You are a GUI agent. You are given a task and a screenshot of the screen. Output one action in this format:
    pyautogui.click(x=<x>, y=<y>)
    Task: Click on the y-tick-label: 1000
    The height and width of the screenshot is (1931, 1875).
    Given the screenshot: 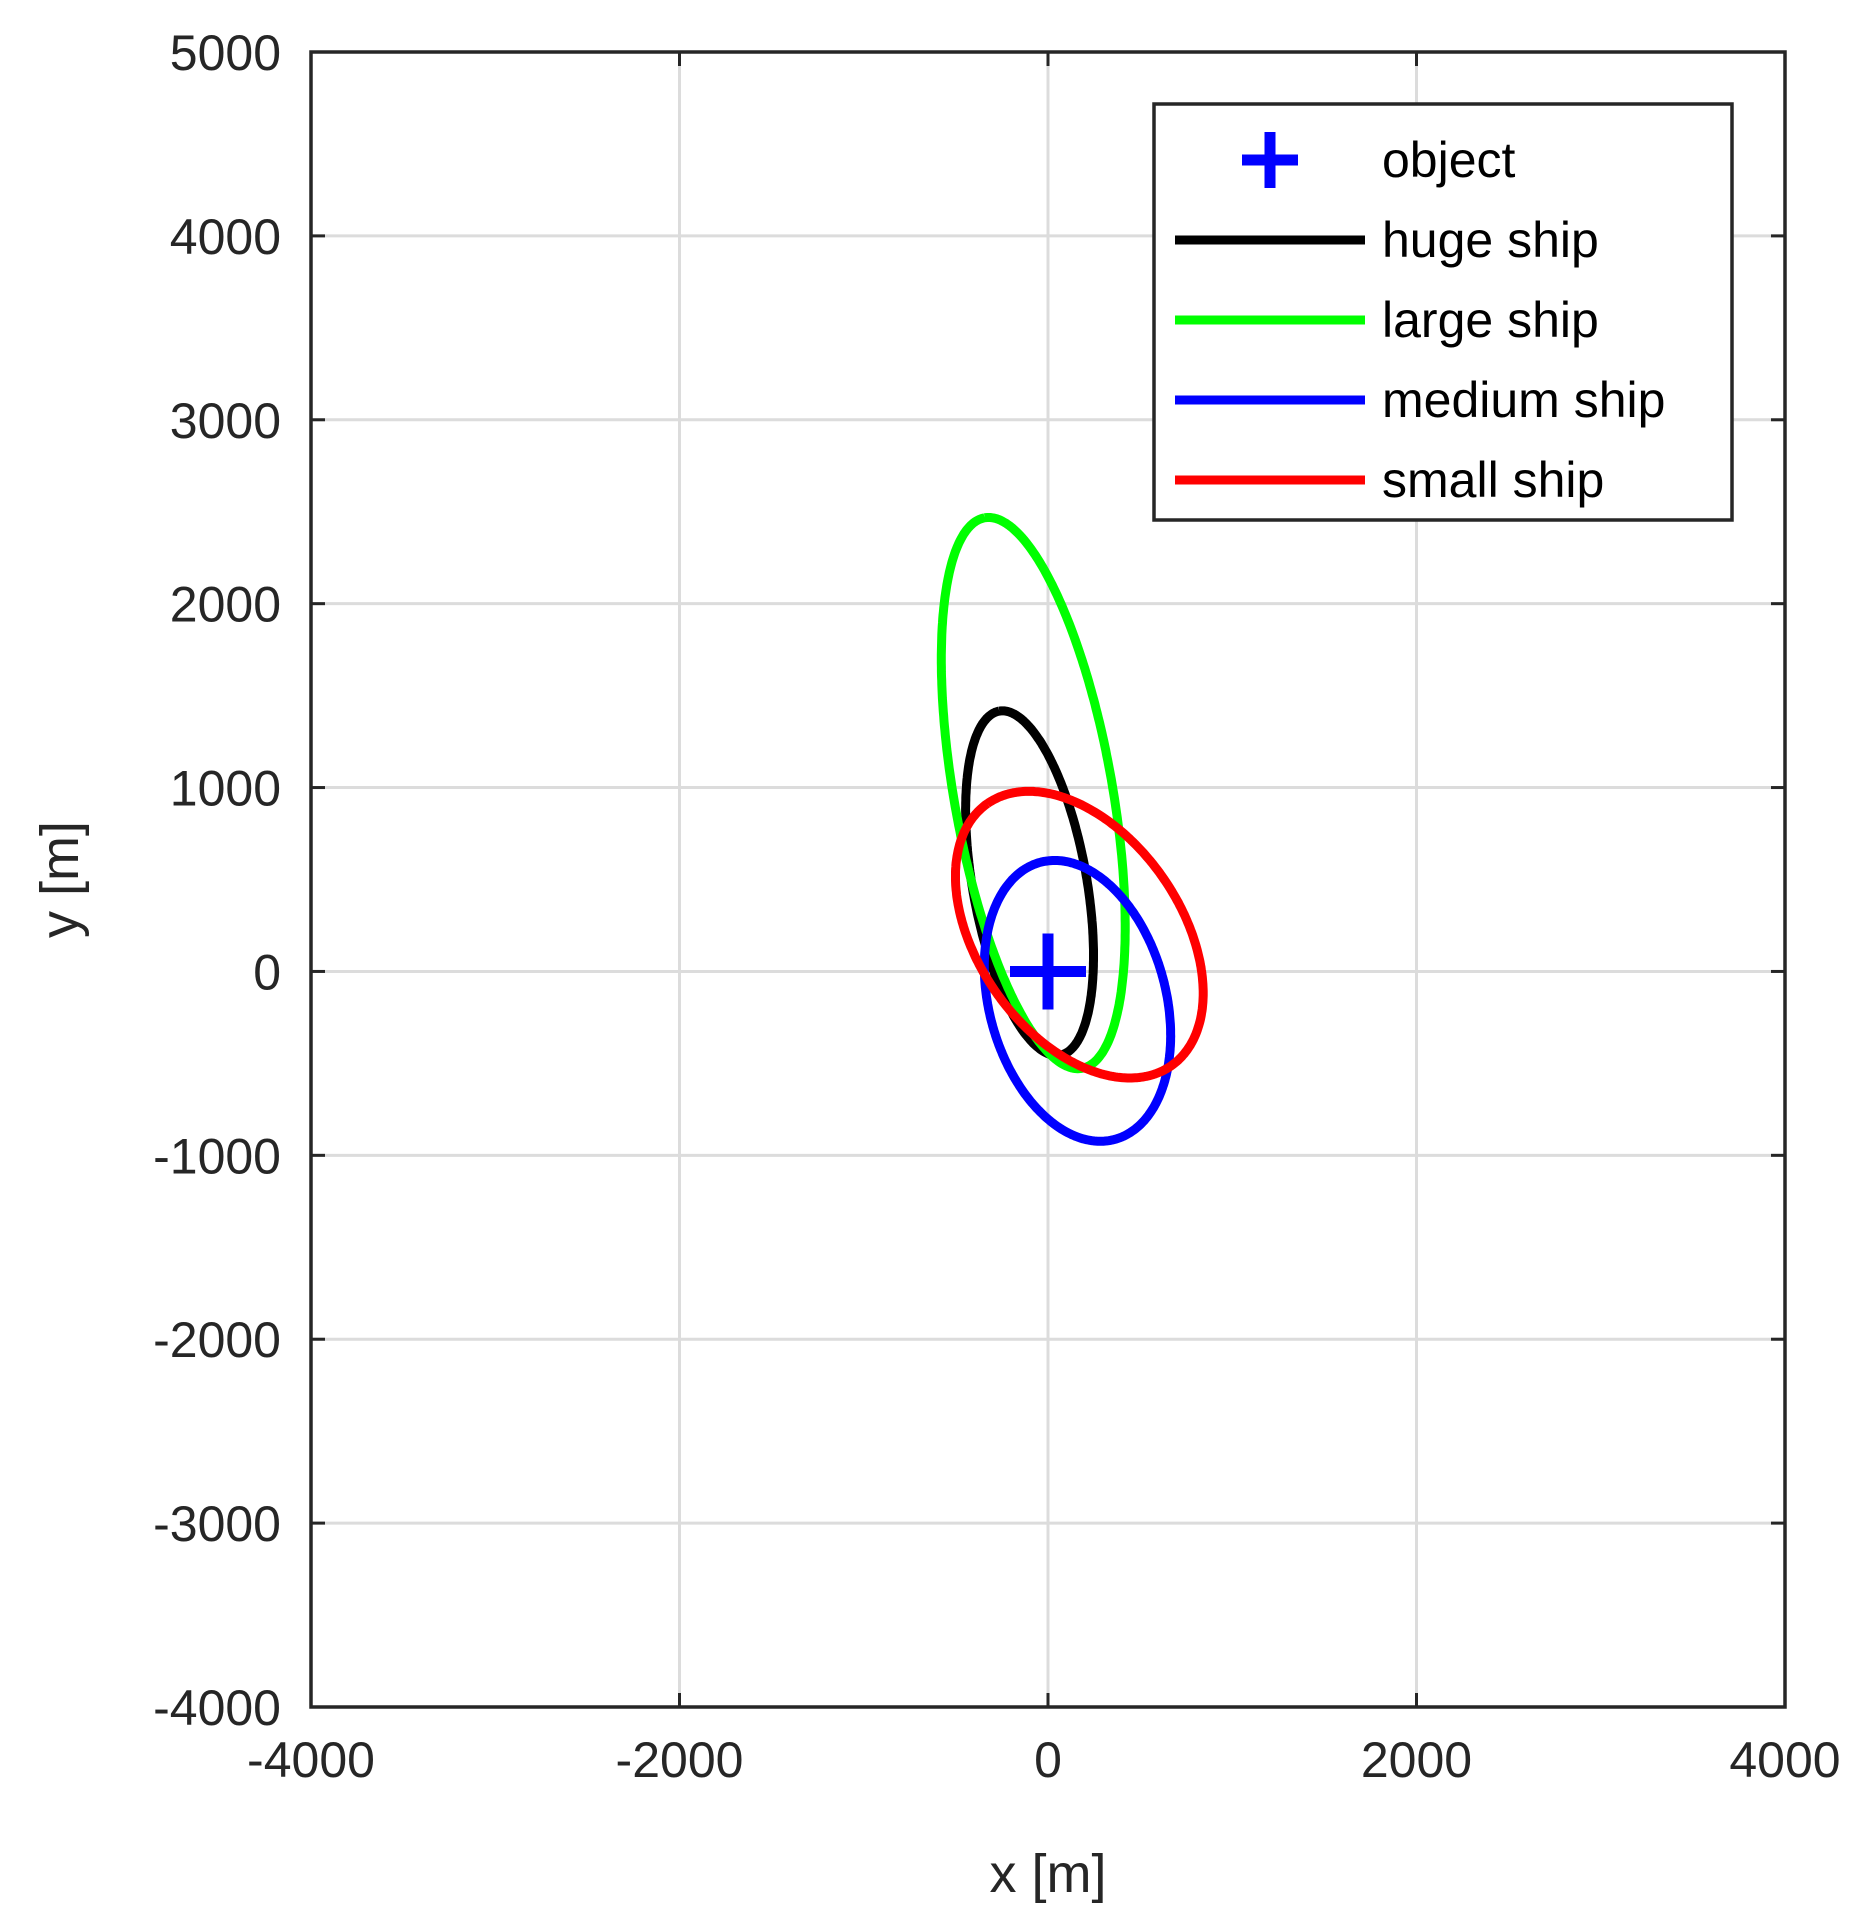 What is the action you would take?
    pyautogui.click(x=225, y=789)
    